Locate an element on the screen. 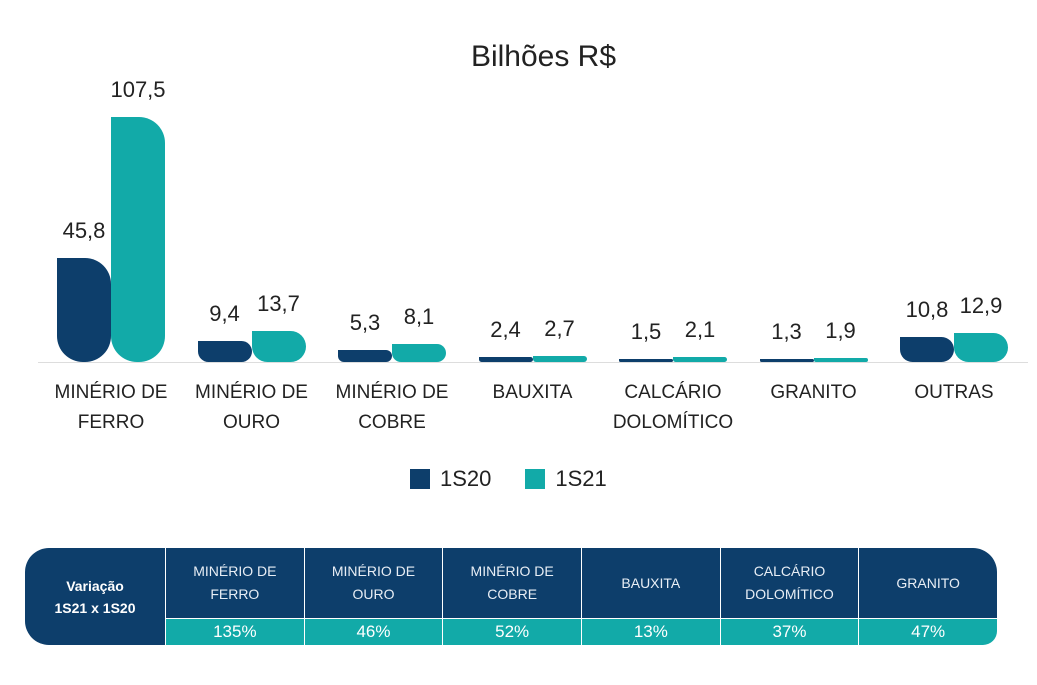 Image resolution: width=1037 pixels, height=685 pixels. table-cell-value: 13% is located at coordinates (650, 631).